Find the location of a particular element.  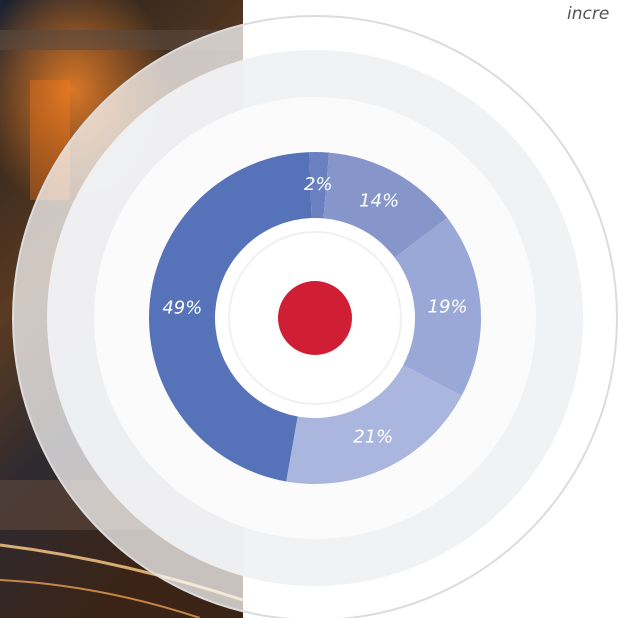

slice-label: 14% is located at coordinates (379, 201).